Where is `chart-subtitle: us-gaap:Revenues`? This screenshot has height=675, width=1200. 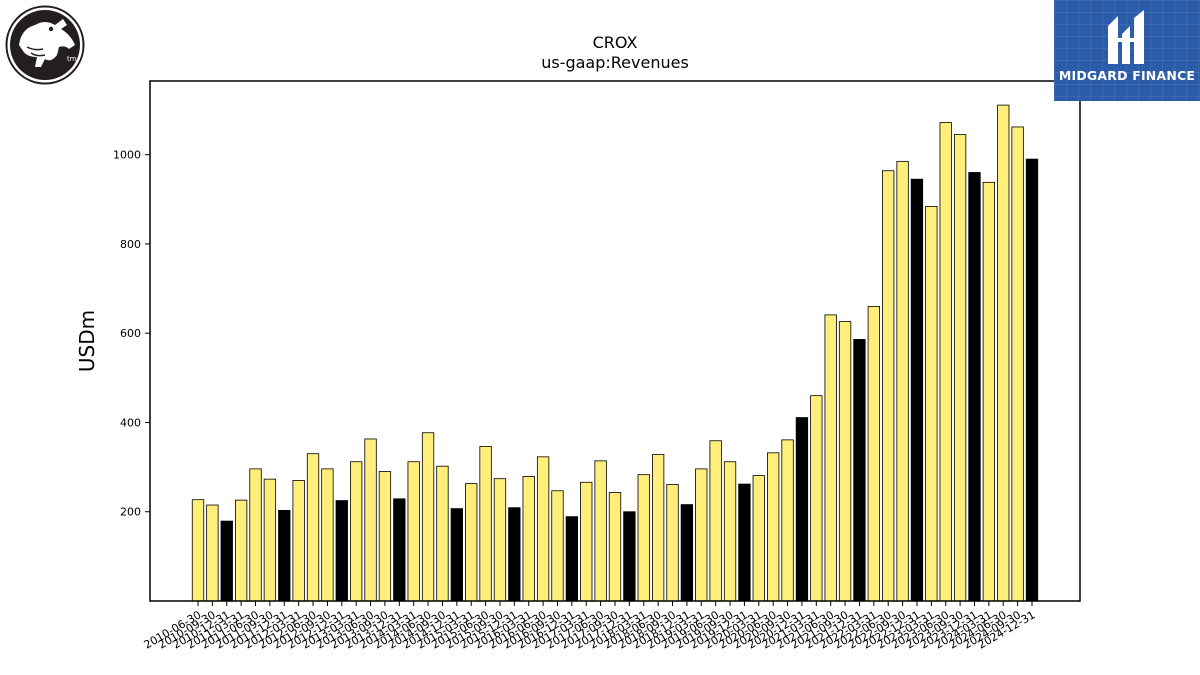
chart-subtitle: us-gaap:Revenues is located at coordinates (615, 62).